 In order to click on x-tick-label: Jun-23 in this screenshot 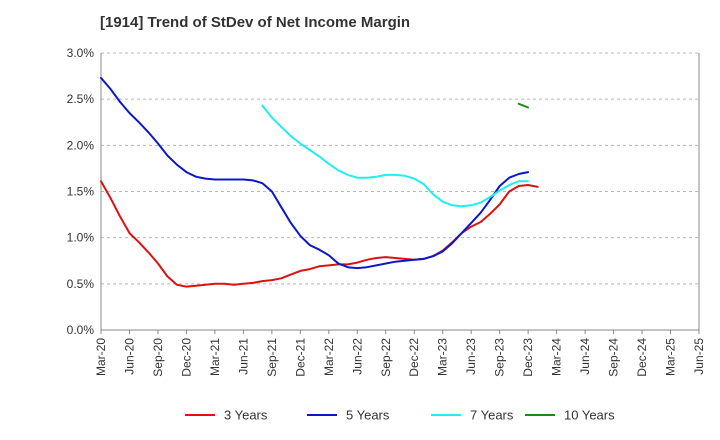, I will do `click(471, 356)`.